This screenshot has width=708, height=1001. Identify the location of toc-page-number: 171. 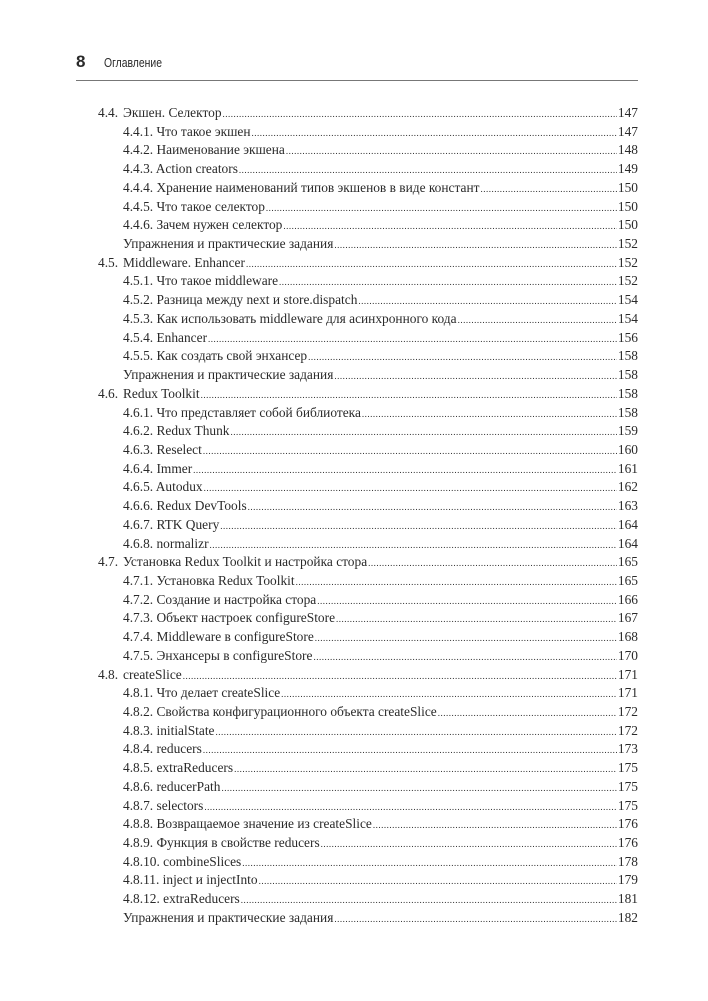
(627, 674).